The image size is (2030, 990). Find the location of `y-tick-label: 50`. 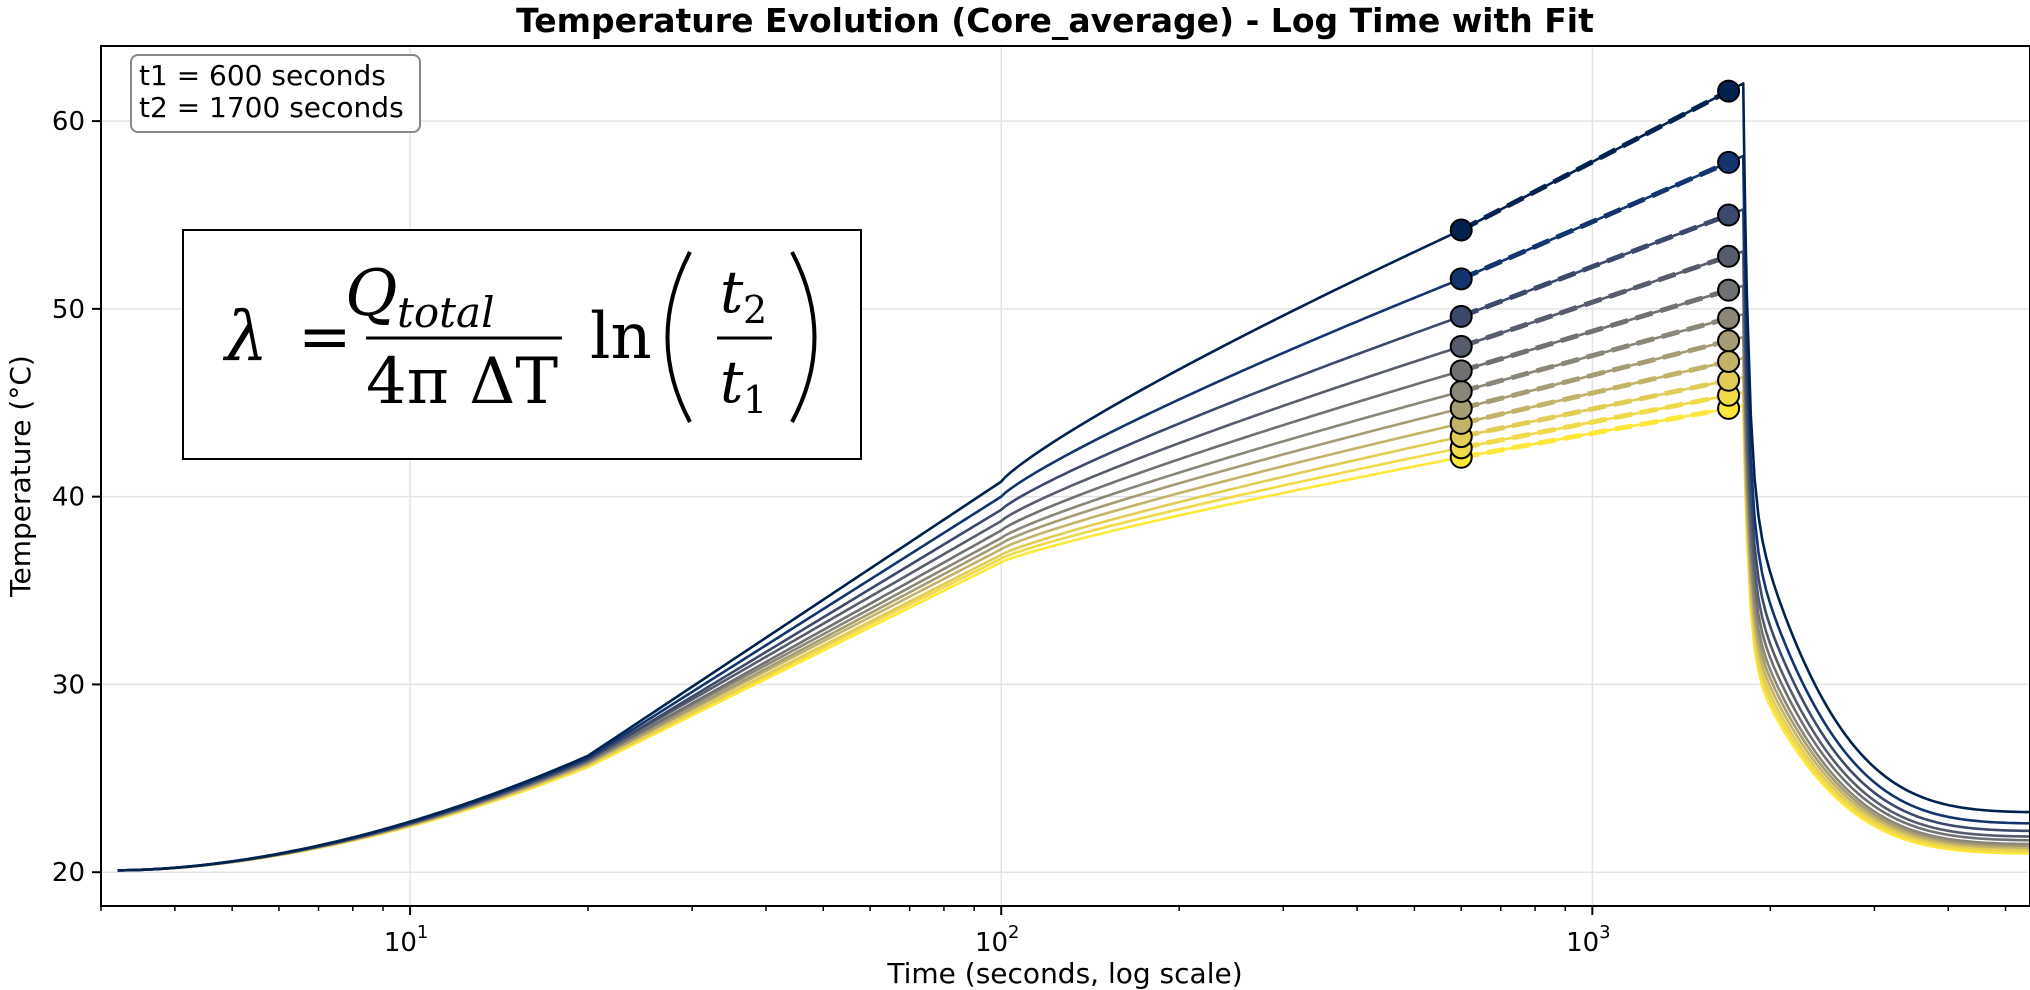

y-tick-label: 50 is located at coordinates (68, 310).